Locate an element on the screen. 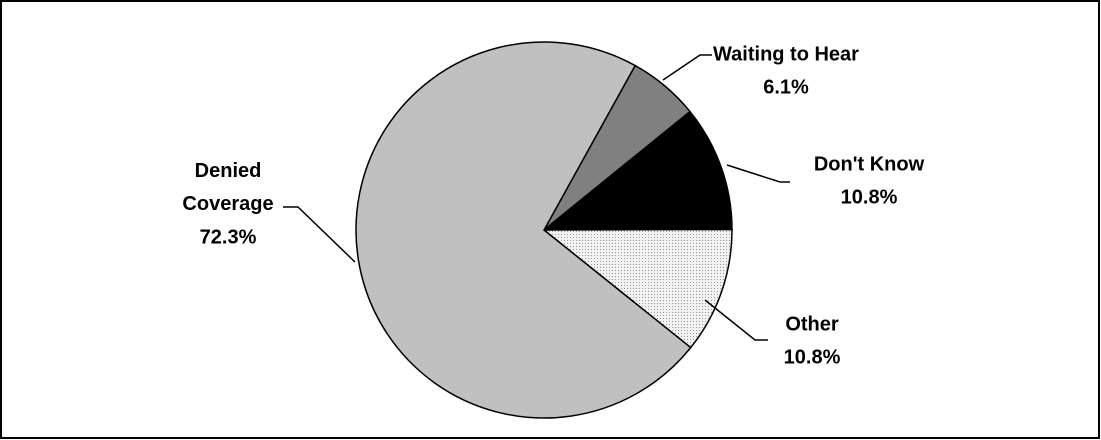 The width and height of the screenshot is (1101, 440). slice-label: Denied Coverage is located at coordinates (227, 187).